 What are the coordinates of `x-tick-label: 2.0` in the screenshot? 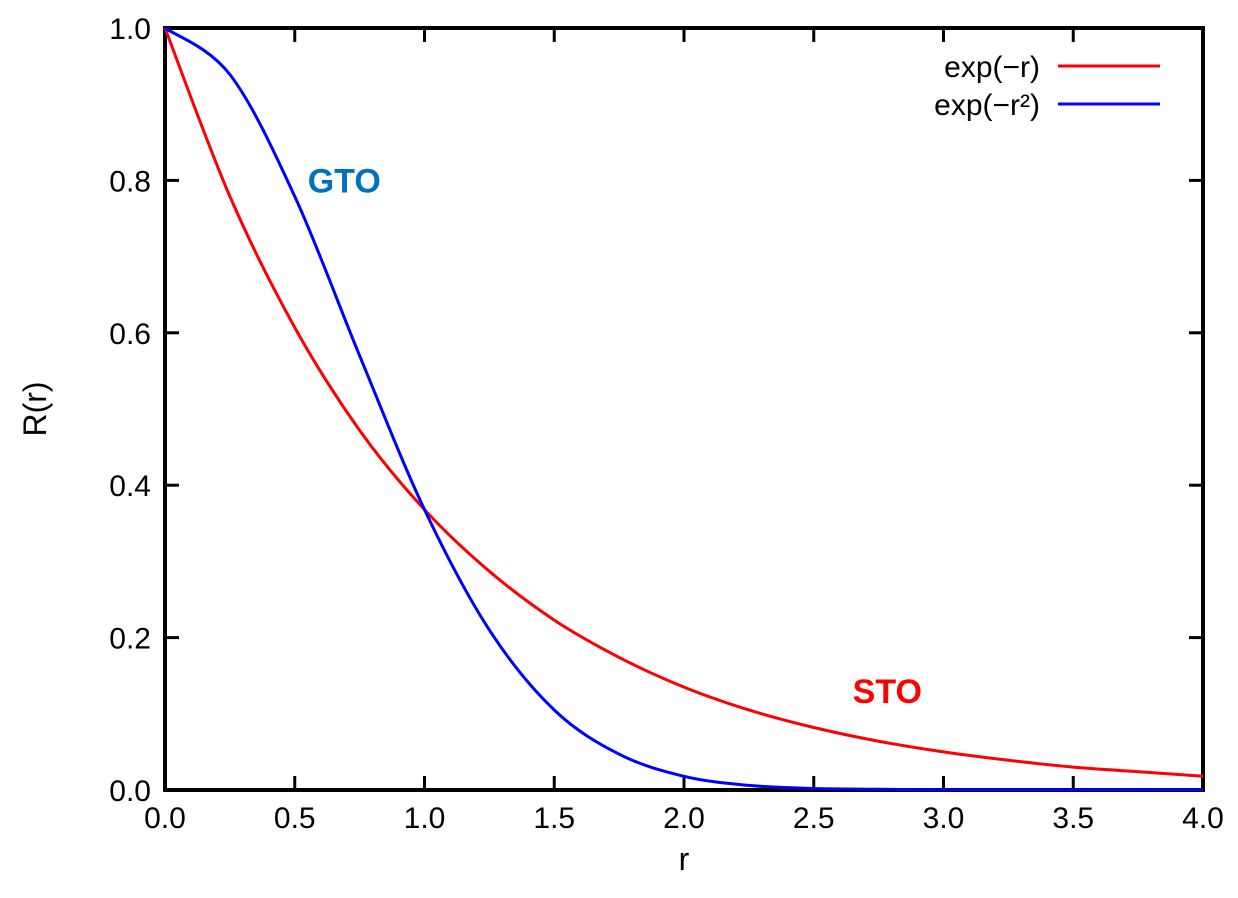 It's located at (684, 818).